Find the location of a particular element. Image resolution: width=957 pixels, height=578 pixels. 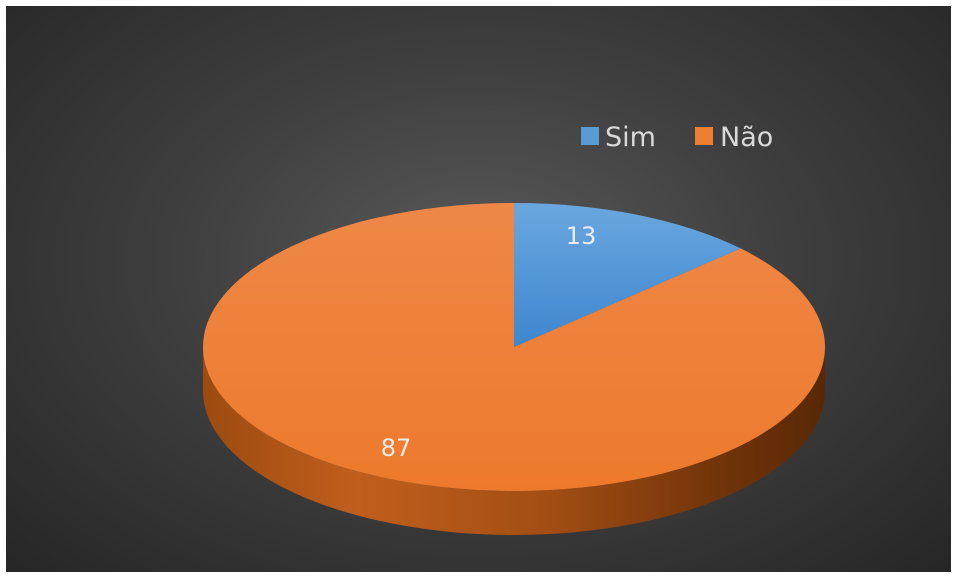

legend-swatch-sim is located at coordinates (590, 136).